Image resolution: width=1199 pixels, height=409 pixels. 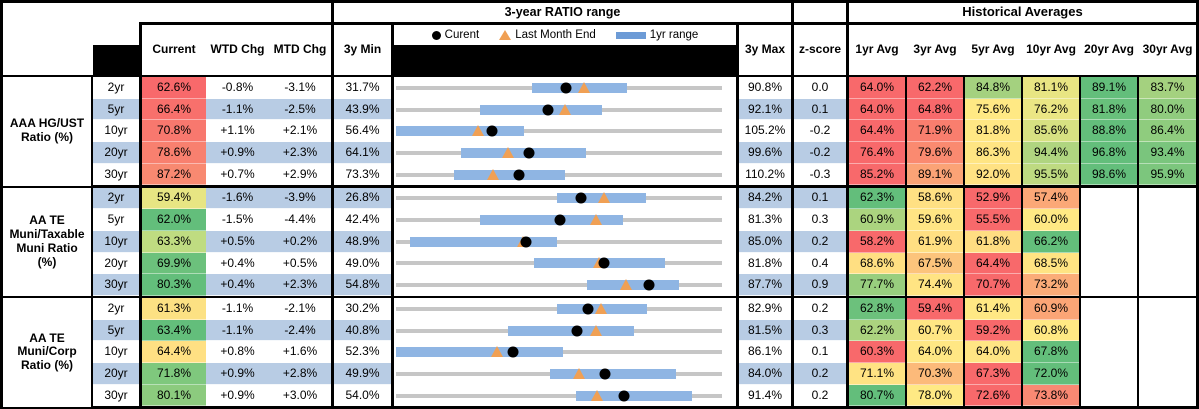 What do you see at coordinates (877, 174) in the screenshot?
I see `avg-cell-0: 85.2%` at bounding box center [877, 174].